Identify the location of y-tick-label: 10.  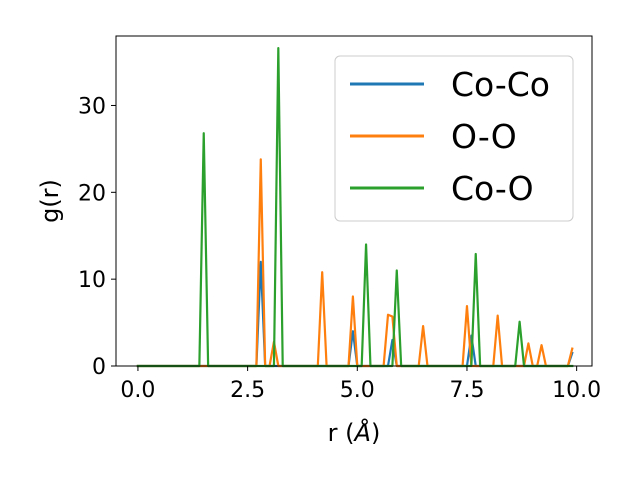
(92, 280).